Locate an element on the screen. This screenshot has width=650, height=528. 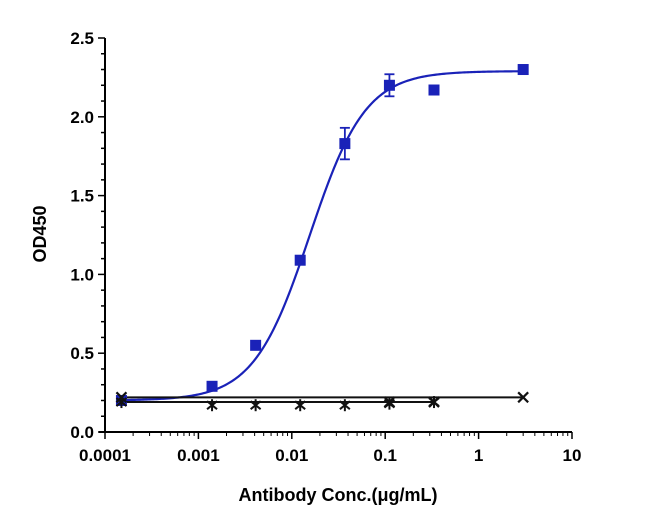
x-tick-label: 0.01 is located at coordinates (291, 455).